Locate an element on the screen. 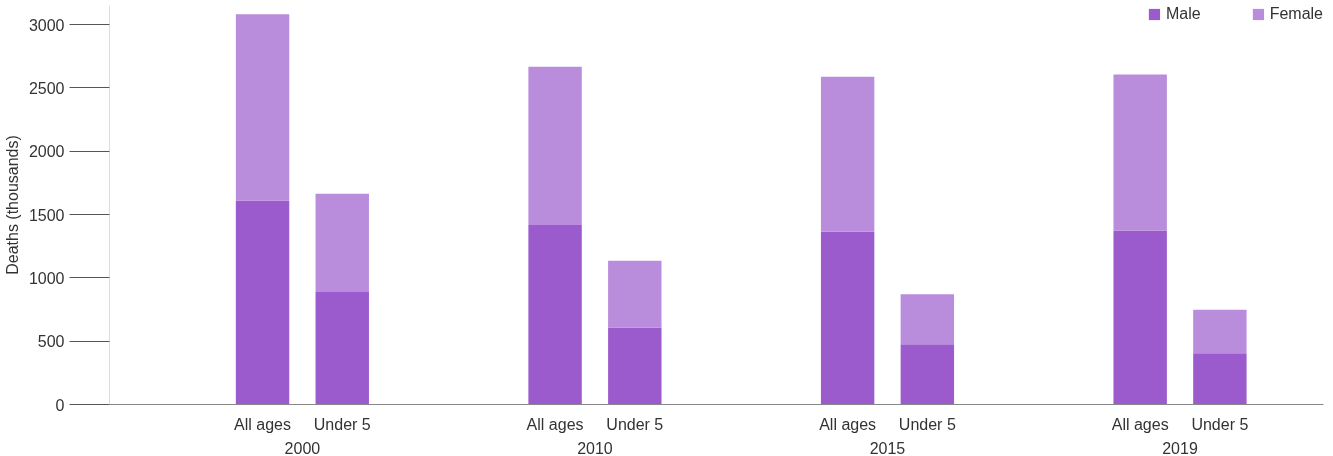 The width and height of the screenshot is (1333, 456). y-tick-label: 2000 is located at coordinates (46, 152).